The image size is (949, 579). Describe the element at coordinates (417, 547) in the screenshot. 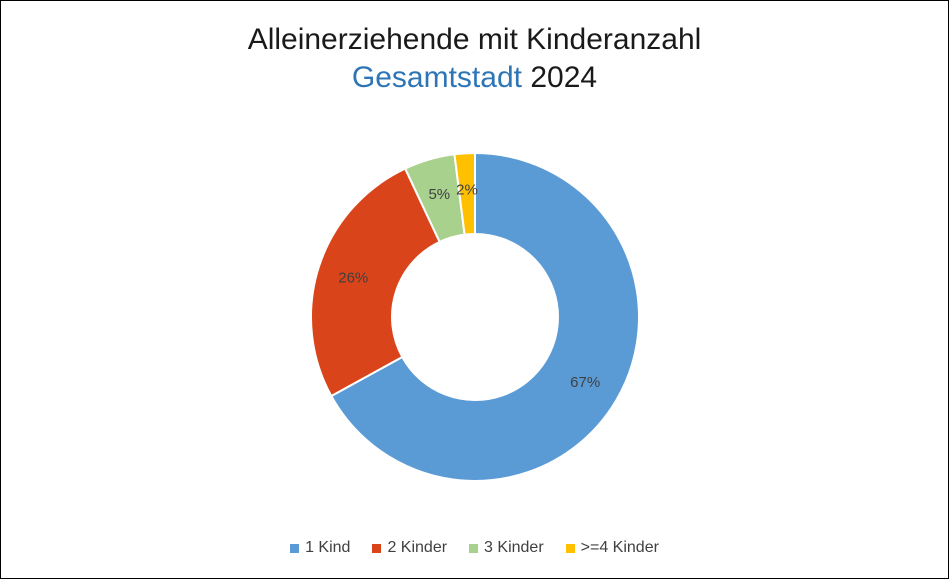

I see `legend-label: 2 Kinder` at that location.